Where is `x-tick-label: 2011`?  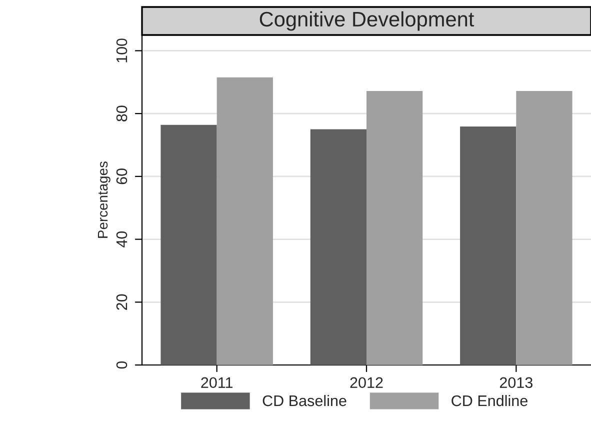
x-tick-label: 2011 is located at coordinates (217, 382).